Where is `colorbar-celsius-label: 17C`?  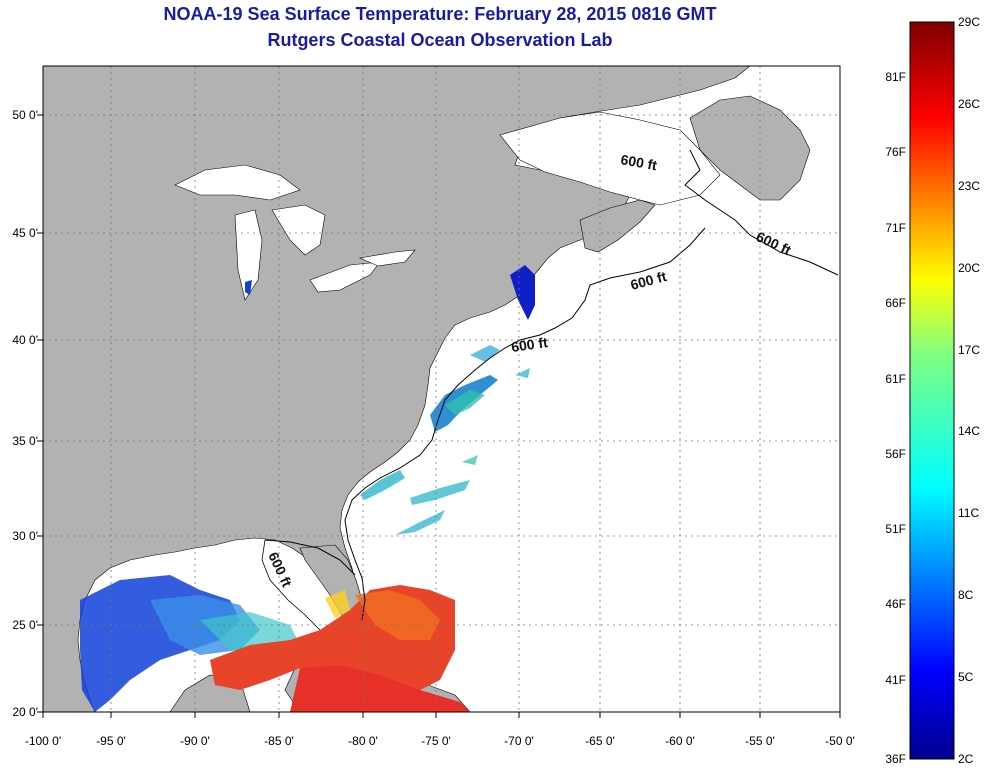
colorbar-celsius-label: 17C is located at coordinates (969, 350).